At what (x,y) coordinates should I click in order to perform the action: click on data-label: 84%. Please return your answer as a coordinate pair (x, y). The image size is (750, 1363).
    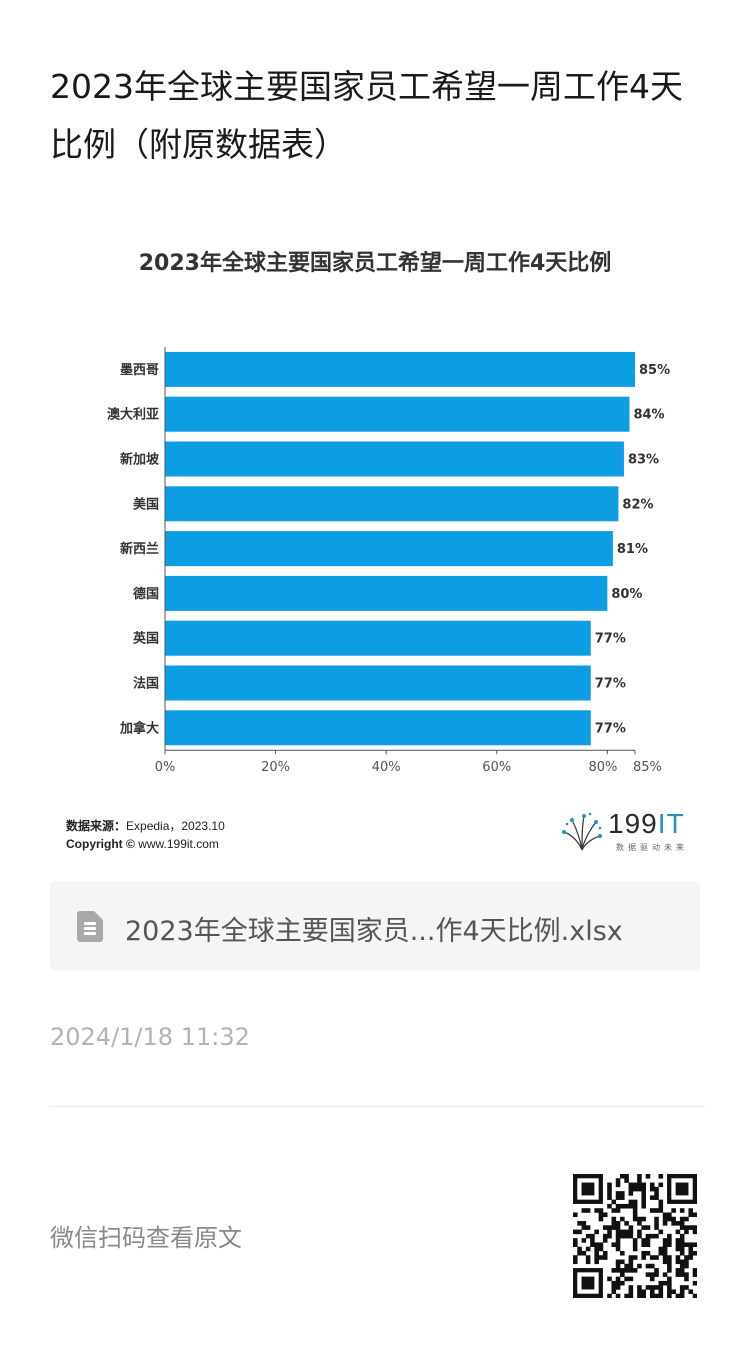
    Looking at the image, I should click on (648, 415).